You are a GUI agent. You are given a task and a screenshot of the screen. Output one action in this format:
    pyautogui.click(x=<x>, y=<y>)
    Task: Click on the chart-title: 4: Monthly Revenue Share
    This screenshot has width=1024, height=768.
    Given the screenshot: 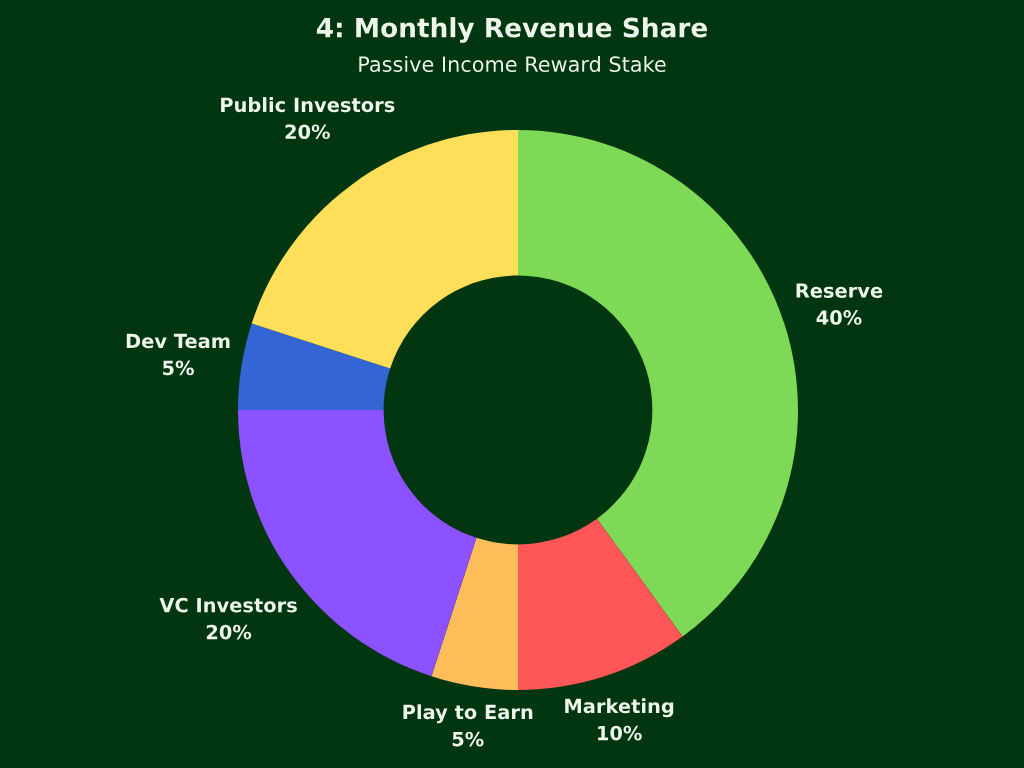 What is the action you would take?
    pyautogui.click(x=512, y=30)
    